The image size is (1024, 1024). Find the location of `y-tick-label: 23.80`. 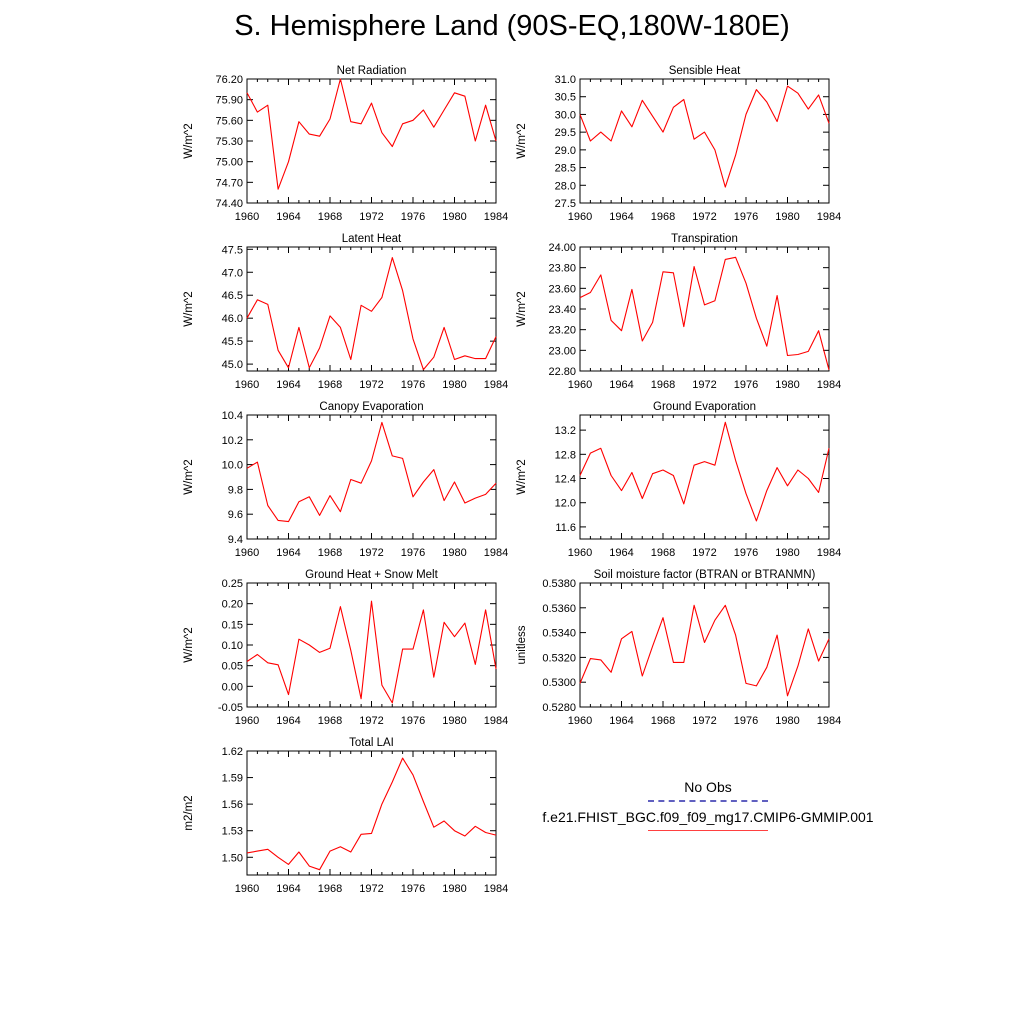

y-tick-label: 23.80 is located at coordinates (562, 269).